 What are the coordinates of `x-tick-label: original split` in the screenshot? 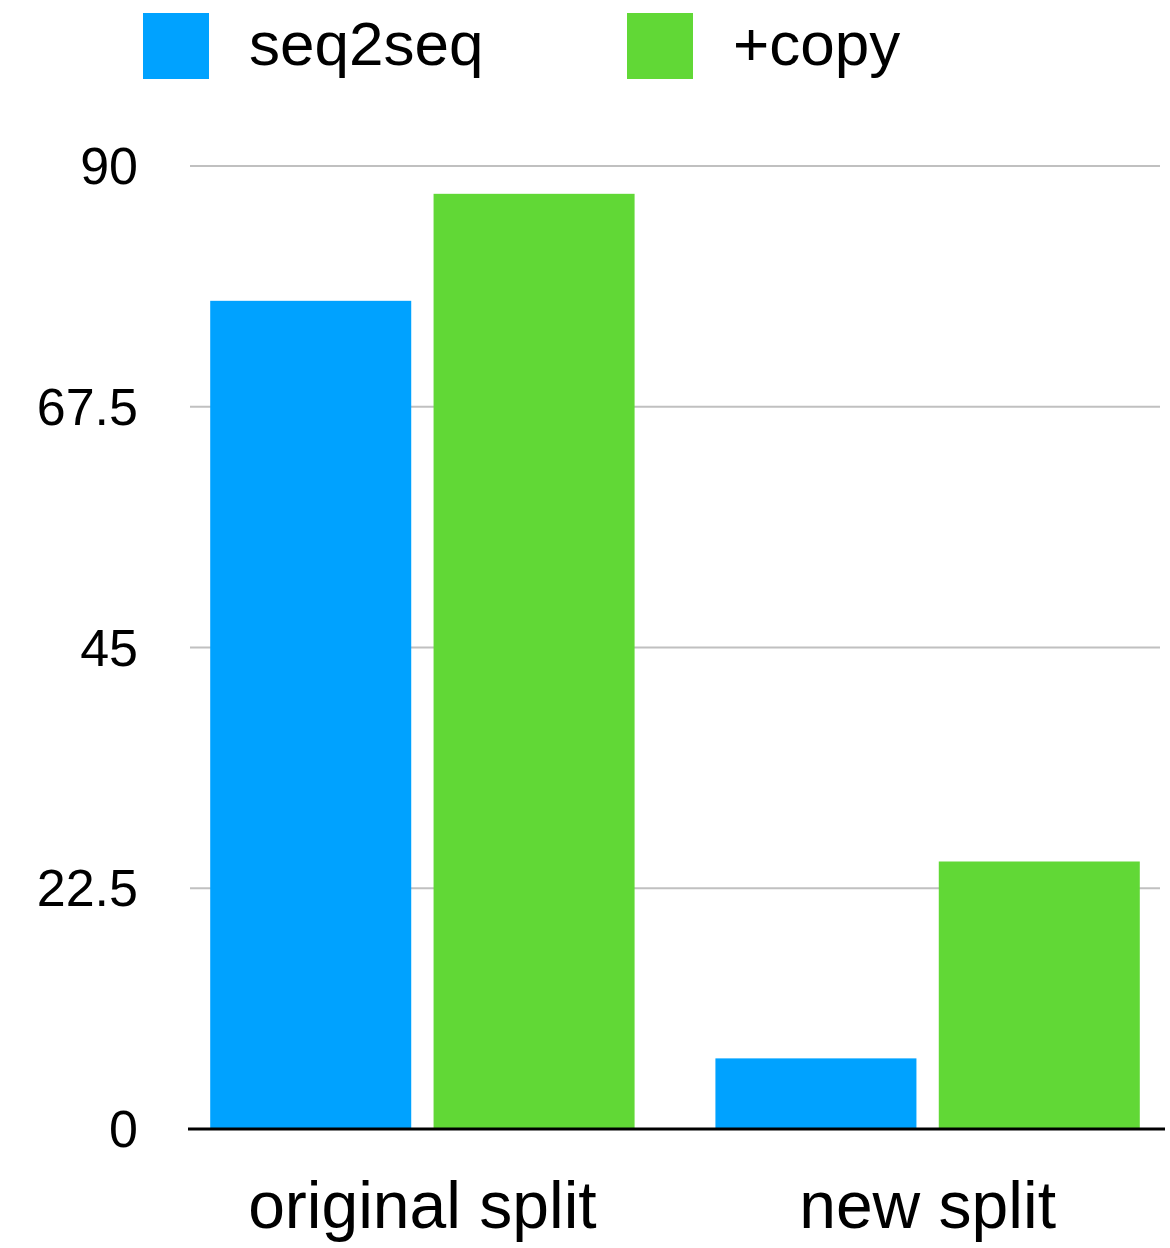 It's located at (422, 1205).